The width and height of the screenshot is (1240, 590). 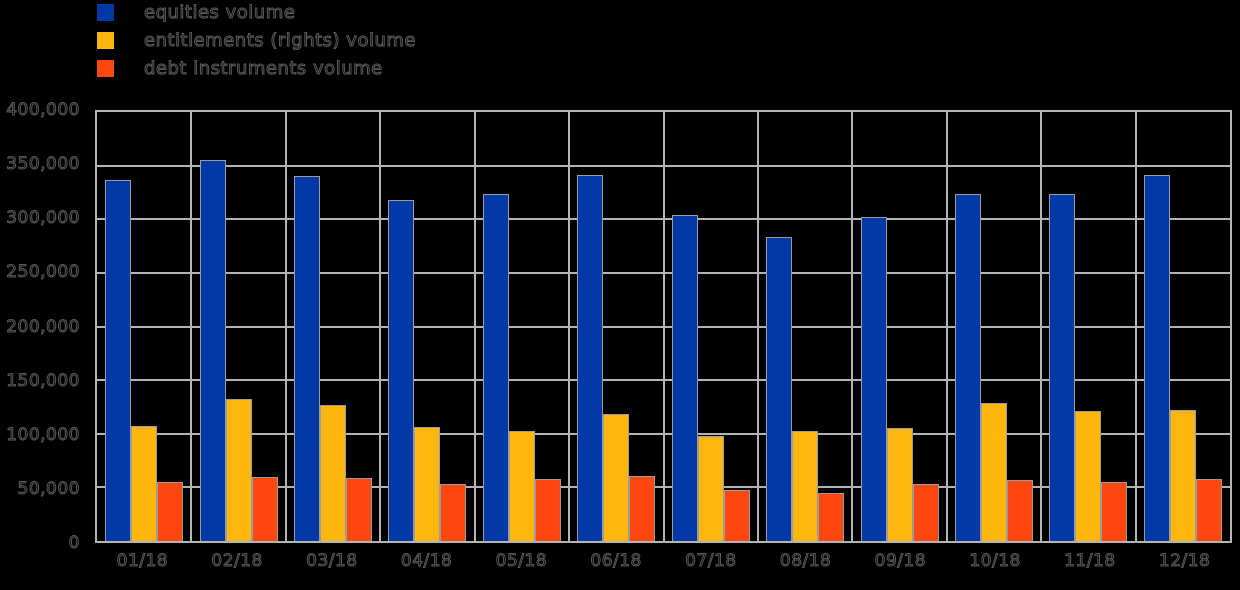 I want to click on bar-debt-06/18, so click(x=642, y=508).